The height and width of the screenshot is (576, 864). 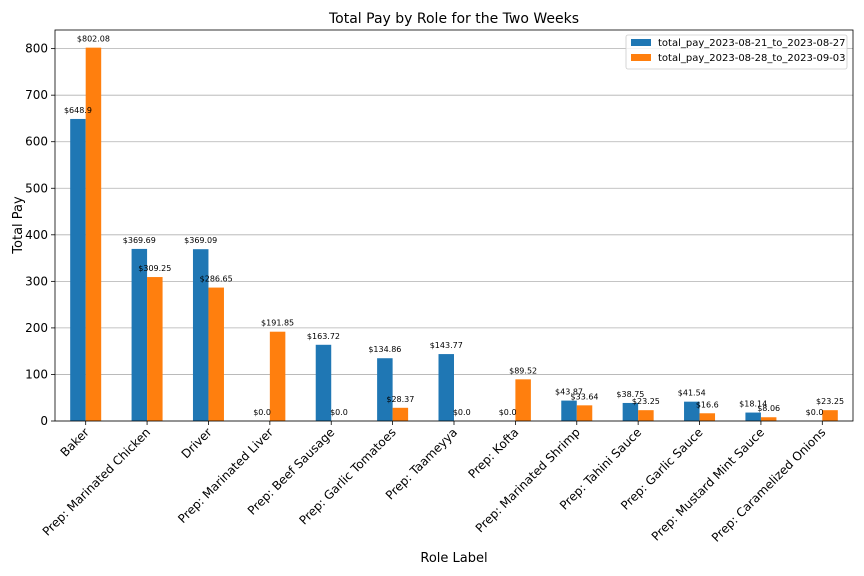 What do you see at coordinates (752, 58) in the screenshot?
I see `legend-label: total_pay_2023-08-28_to_2023-09-03` at bounding box center [752, 58].